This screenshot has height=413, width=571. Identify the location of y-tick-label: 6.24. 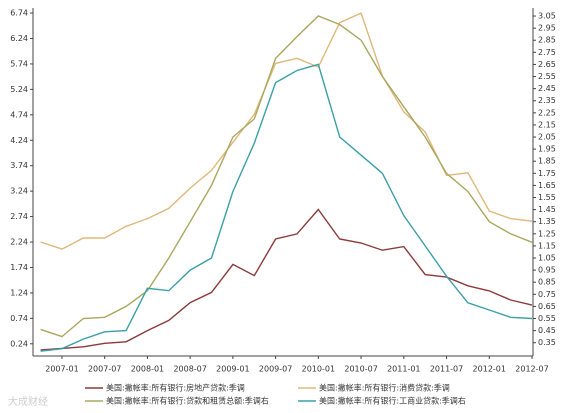
(19, 38).